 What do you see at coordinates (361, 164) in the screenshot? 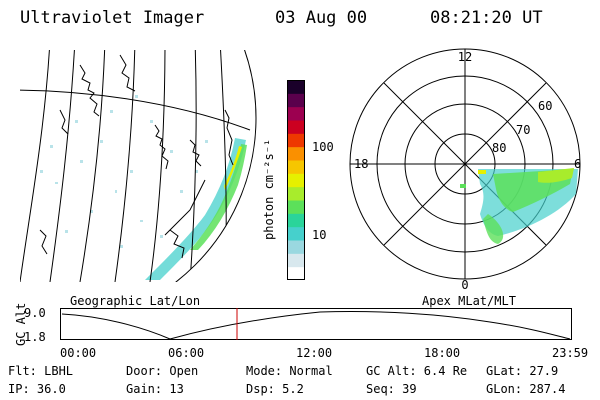
I see `mlt-label-18: 18` at bounding box center [361, 164].